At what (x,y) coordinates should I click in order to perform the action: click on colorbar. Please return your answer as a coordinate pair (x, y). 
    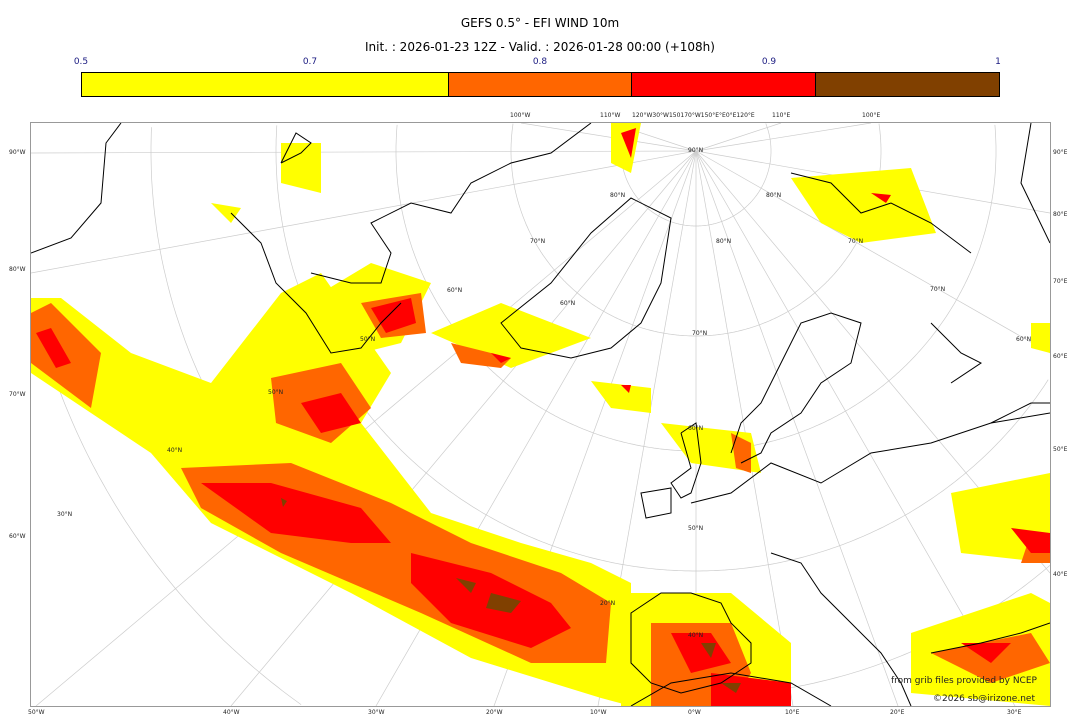
    Looking at the image, I should click on (540, 84).